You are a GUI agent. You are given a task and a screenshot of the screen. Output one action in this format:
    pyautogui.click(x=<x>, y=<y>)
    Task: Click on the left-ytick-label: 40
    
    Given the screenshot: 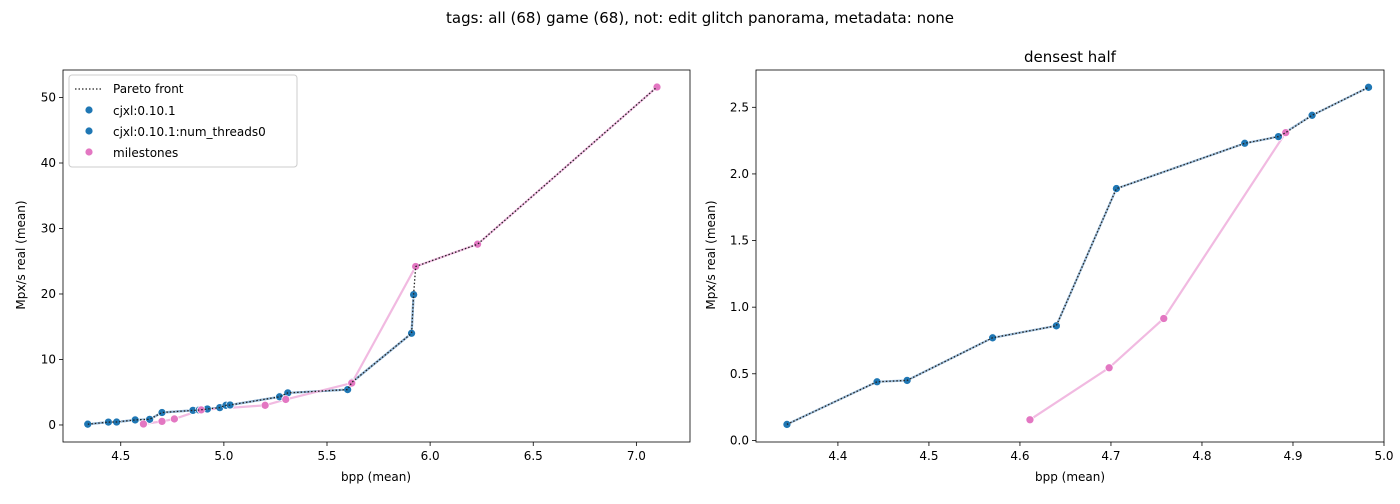 What is the action you would take?
    pyautogui.click(x=48, y=163)
    